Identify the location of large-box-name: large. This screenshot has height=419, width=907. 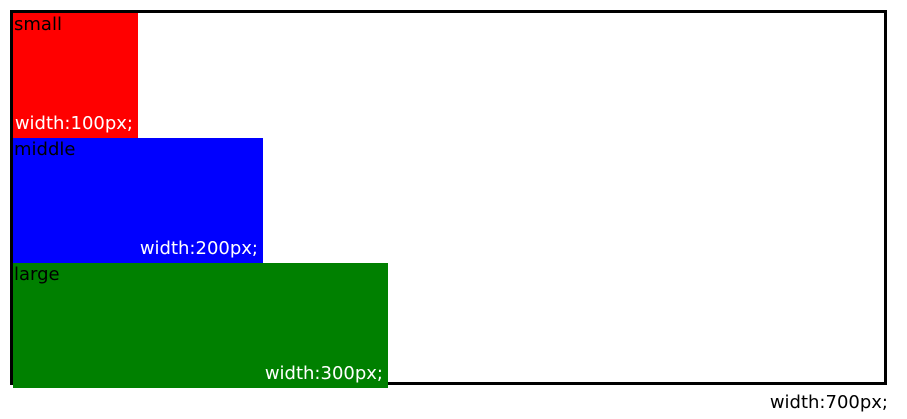
(37, 274).